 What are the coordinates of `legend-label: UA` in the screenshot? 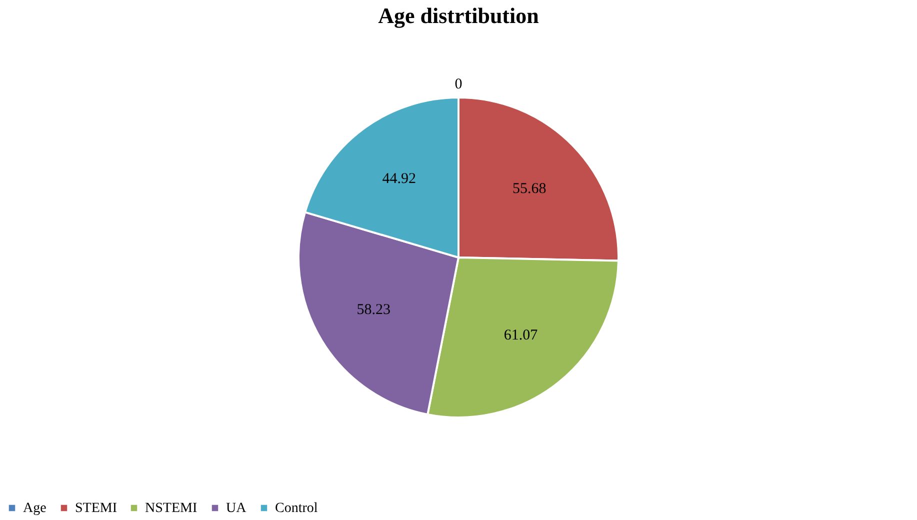 It's located at (237, 508).